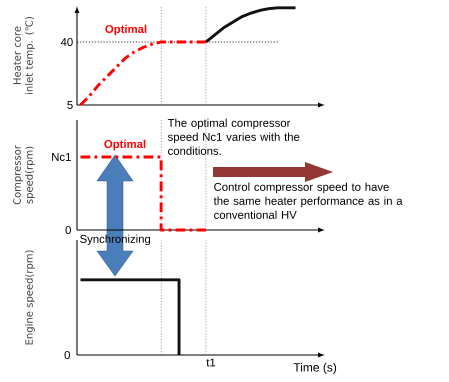  I want to click on y-tick-label: 40, so click(66, 42).